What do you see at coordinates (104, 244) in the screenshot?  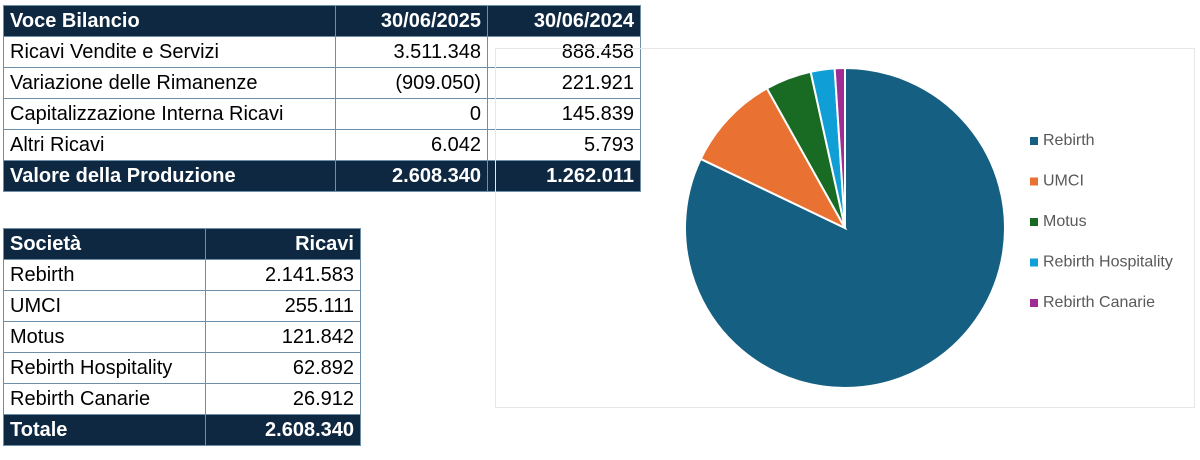 I see `cell: Società` at bounding box center [104, 244].